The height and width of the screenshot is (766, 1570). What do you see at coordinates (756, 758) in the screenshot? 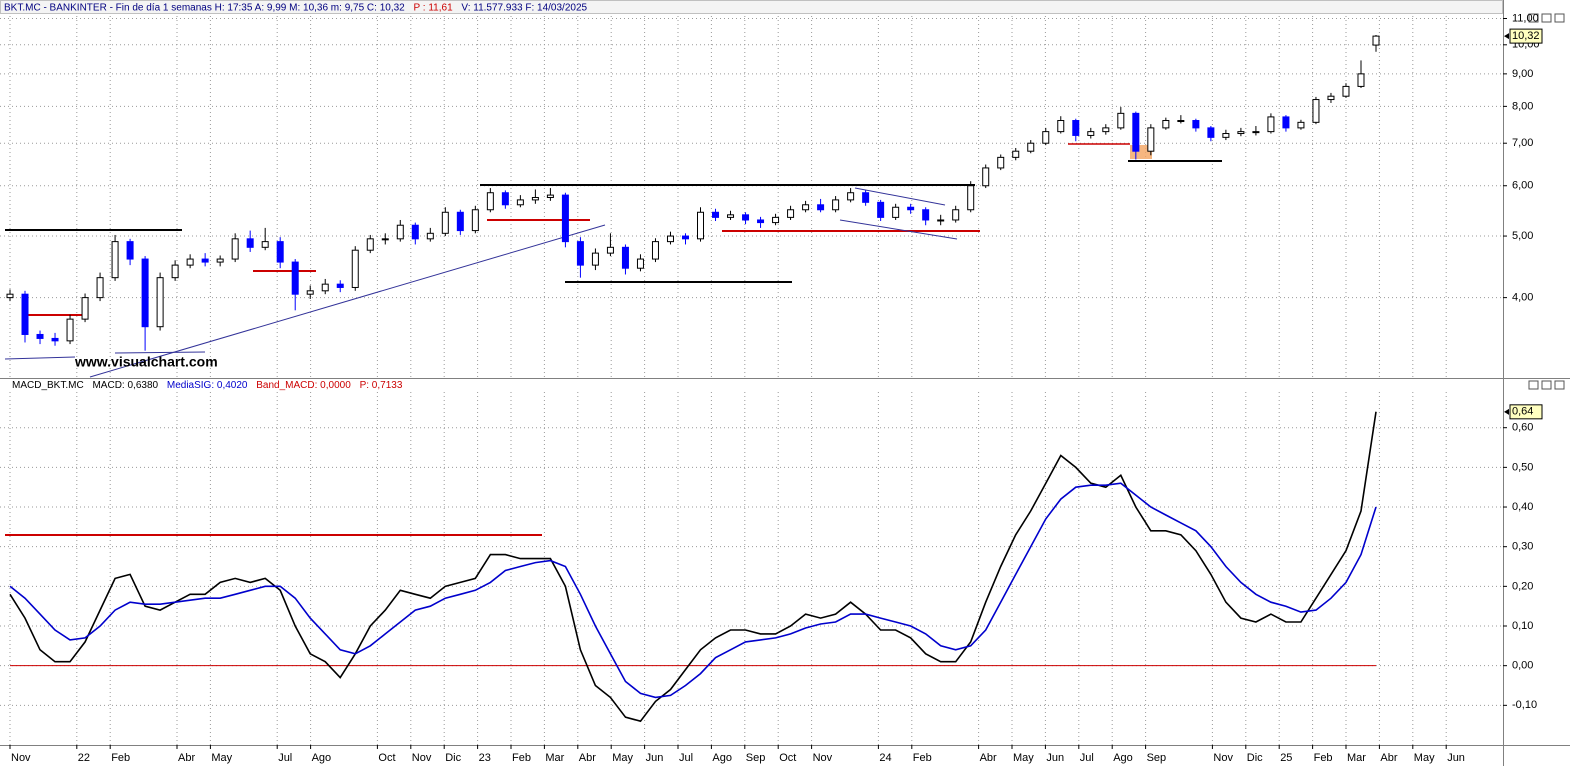
I see `x-tick-label: Sep` at bounding box center [756, 758].